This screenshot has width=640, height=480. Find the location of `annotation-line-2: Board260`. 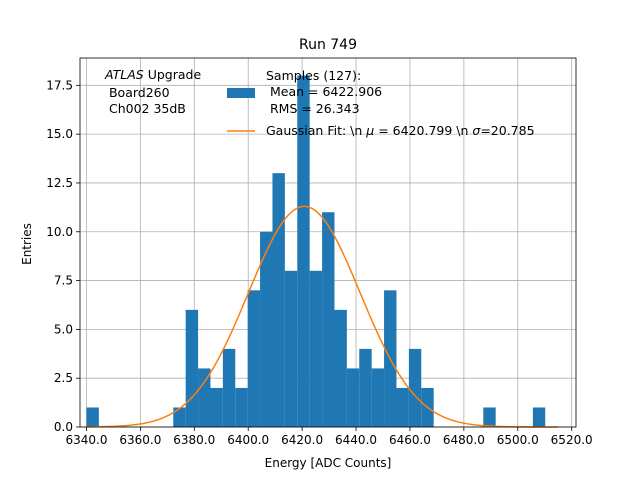

annotation-line-2: Board260 is located at coordinates (137, 92).